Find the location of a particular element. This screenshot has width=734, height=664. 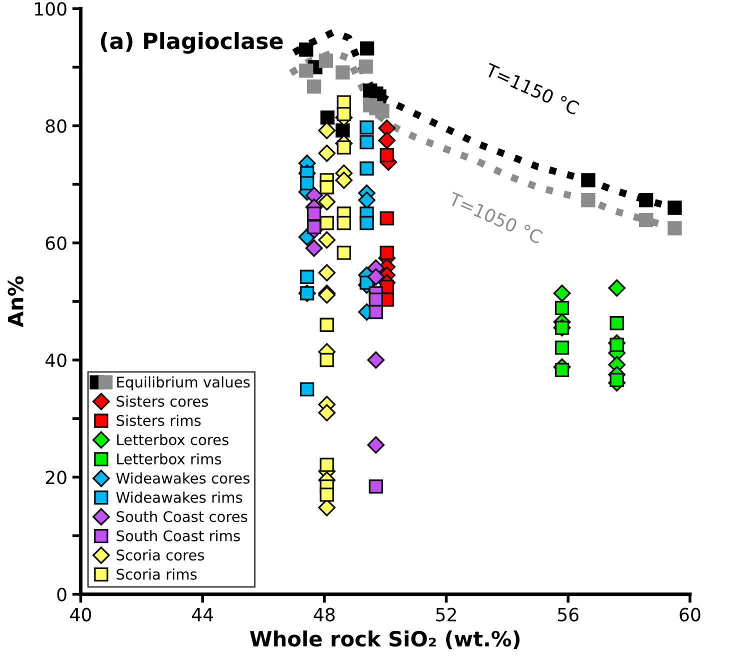

text: (a) Plagioclase is located at coordinates (191, 43).